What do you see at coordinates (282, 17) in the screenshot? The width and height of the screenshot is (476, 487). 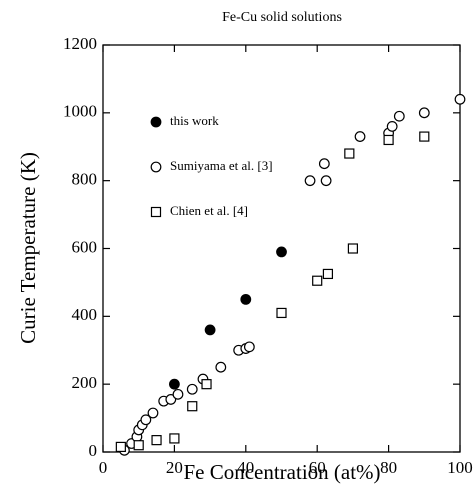 I see `chart-title: Fe-Cu solid solutions` at bounding box center [282, 17].